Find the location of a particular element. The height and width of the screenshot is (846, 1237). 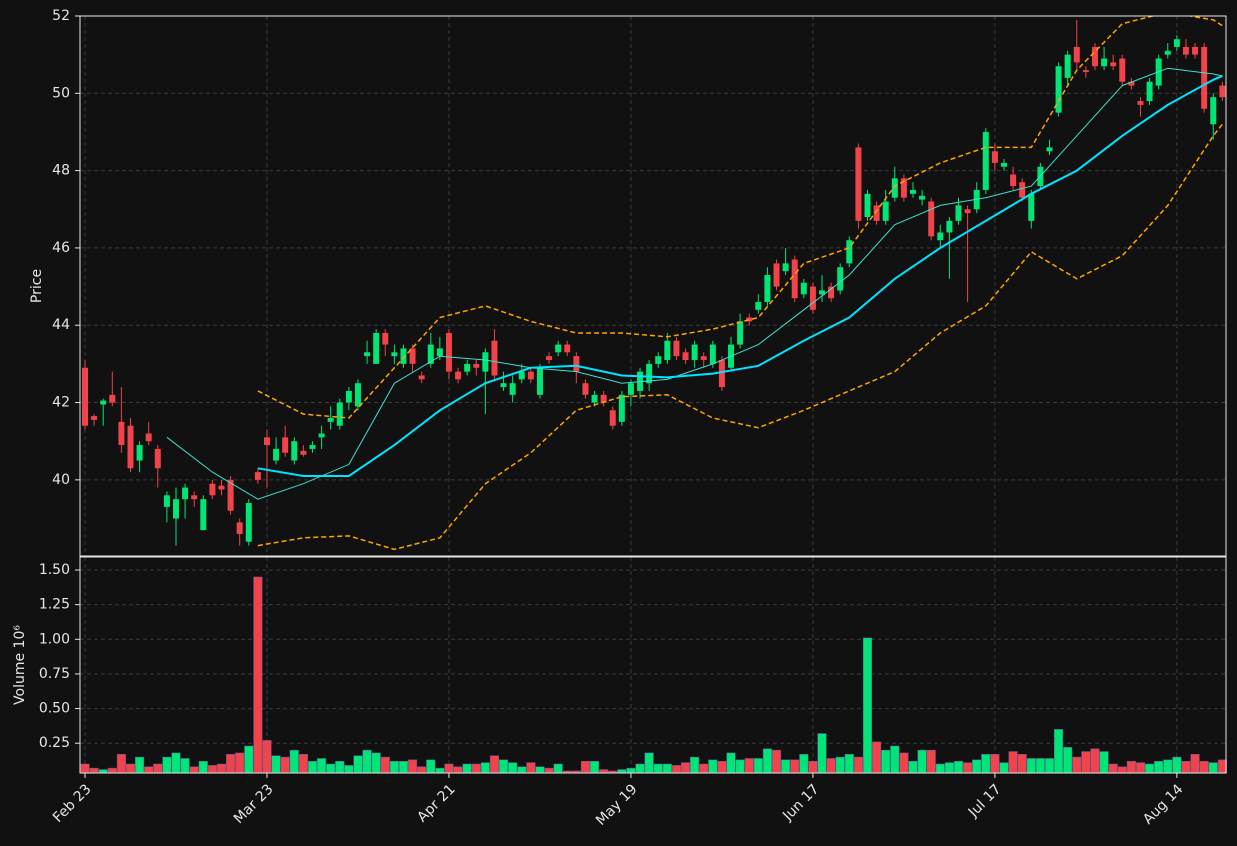

y-tick-label: 50 is located at coordinates (61, 93).